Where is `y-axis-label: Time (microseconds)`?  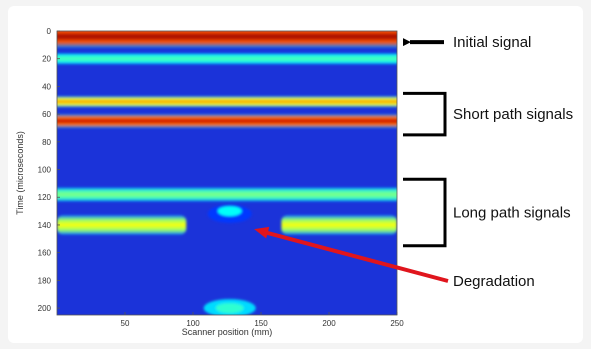
y-axis-label: Time (microseconds) is located at coordinates (20, 173).